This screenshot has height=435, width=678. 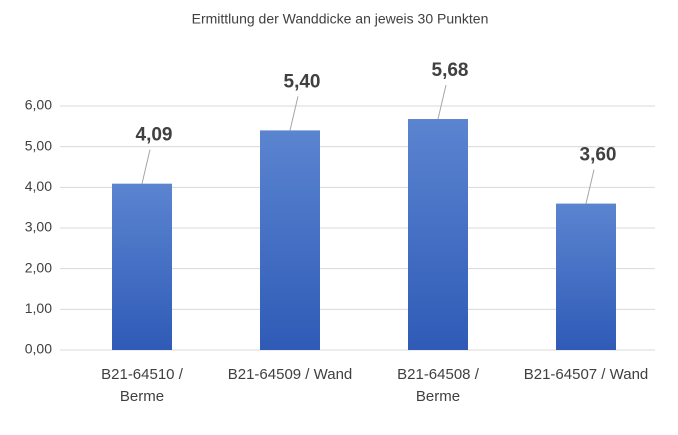 I want to click on y-tick-label: 0,00, so click(x=38, y=349).